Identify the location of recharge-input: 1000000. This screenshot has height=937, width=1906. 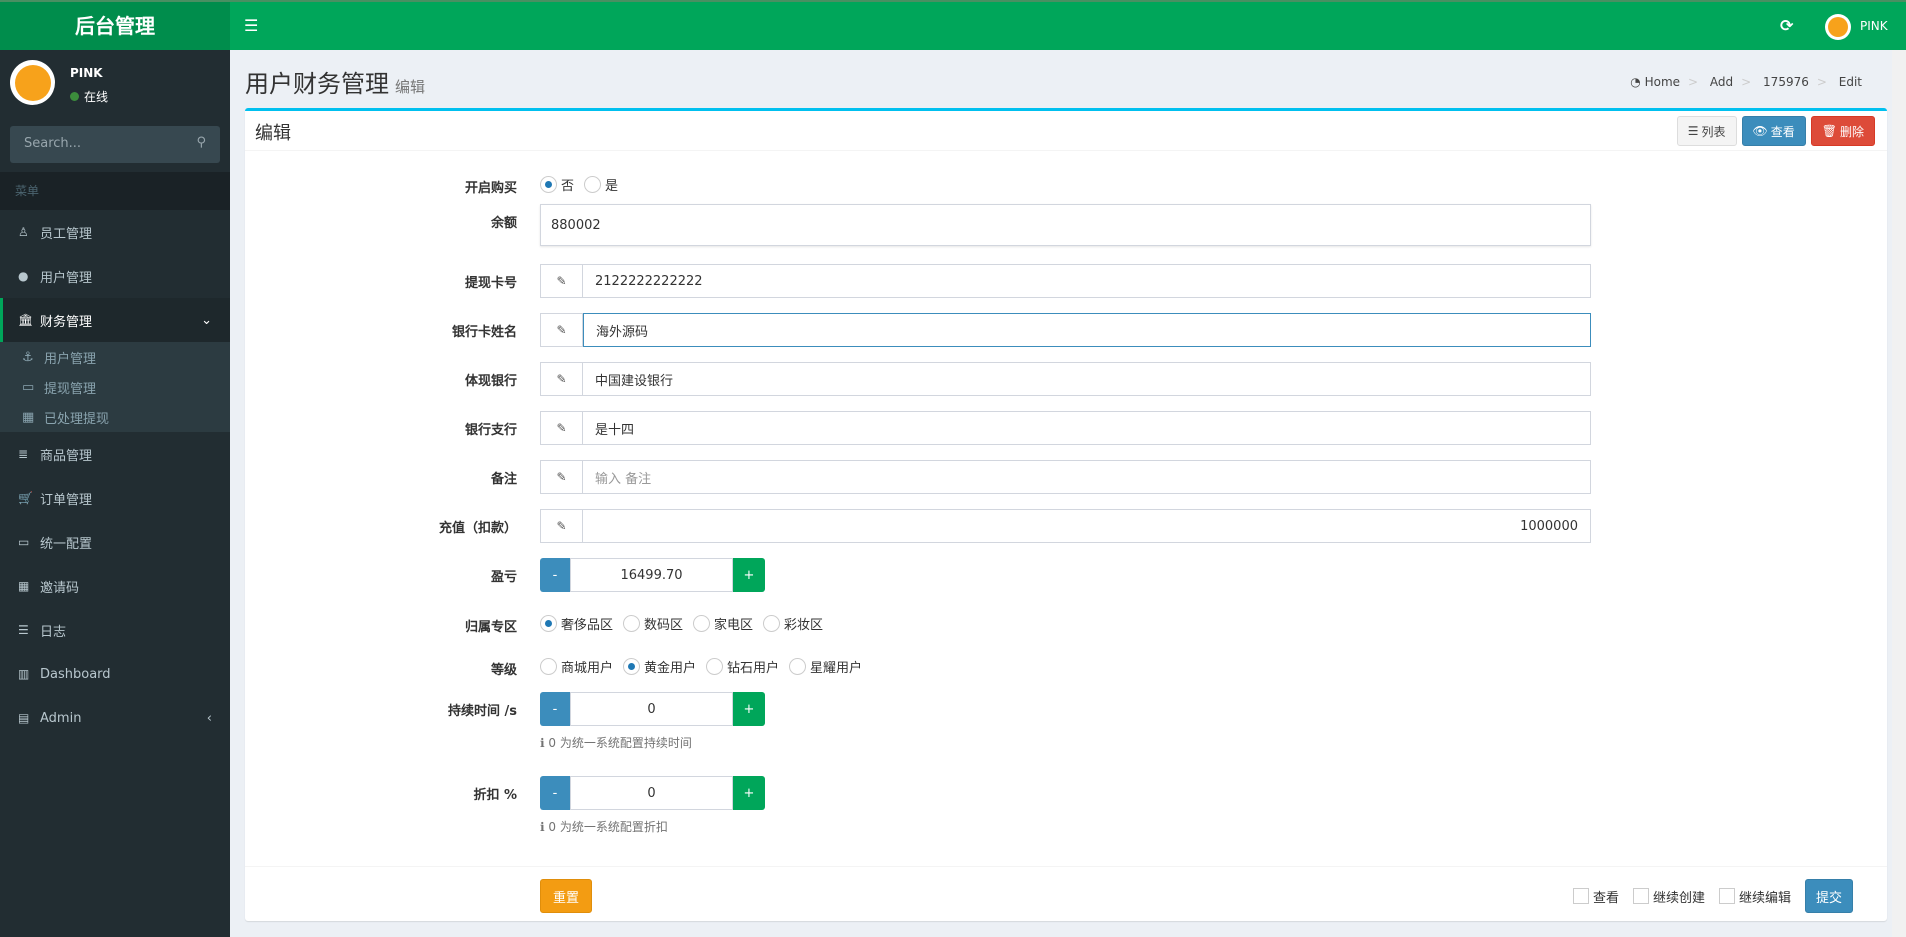
(1087, 526).